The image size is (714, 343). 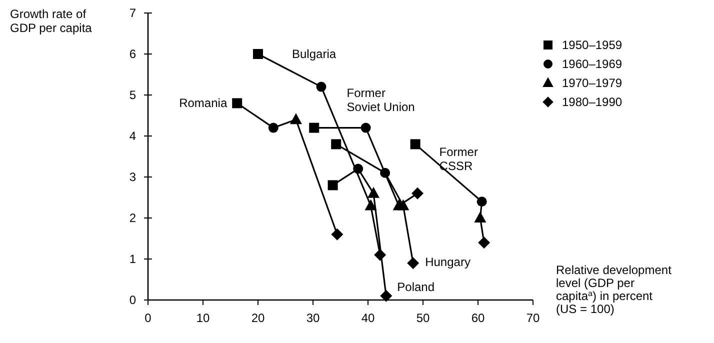 I want to click on y-tick-label: 6, so click(x=132, y=54).